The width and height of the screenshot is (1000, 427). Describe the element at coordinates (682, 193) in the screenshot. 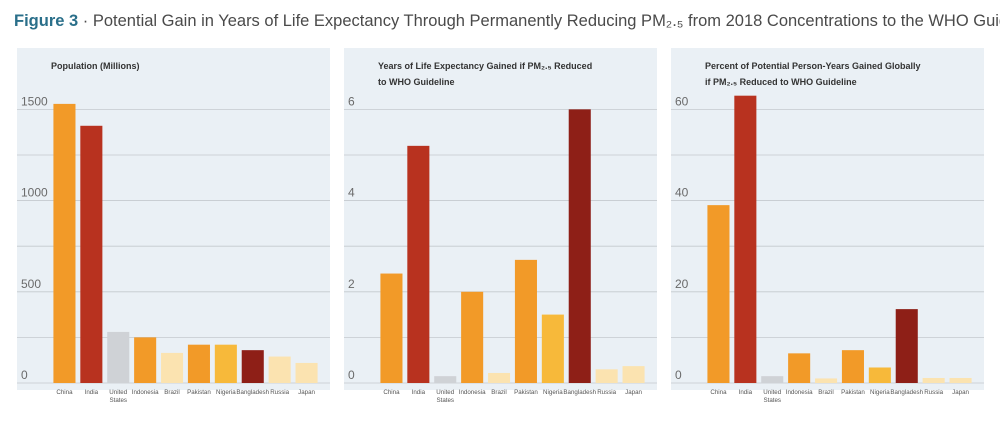

I see `y-tick-label: 40` at that location.